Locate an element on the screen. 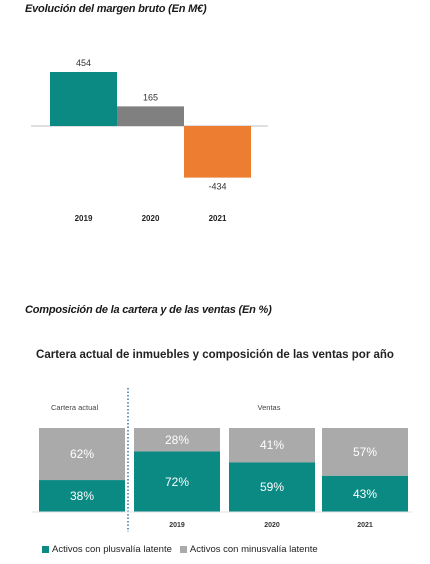  bar-2020 is located at coordinates (150, 116).